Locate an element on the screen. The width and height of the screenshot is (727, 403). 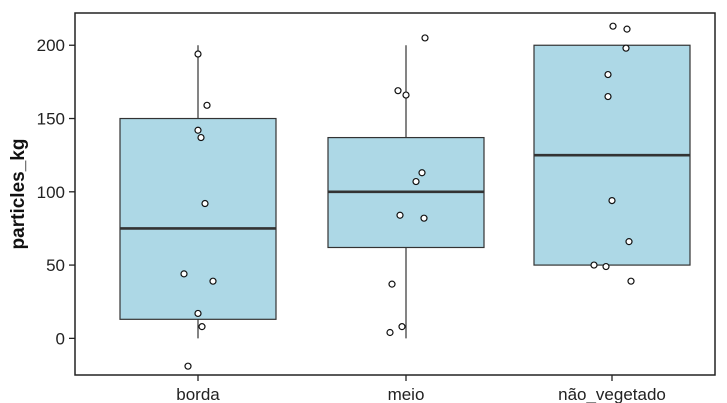
y-tick-label: 0 is located at coordinates (60, 338).